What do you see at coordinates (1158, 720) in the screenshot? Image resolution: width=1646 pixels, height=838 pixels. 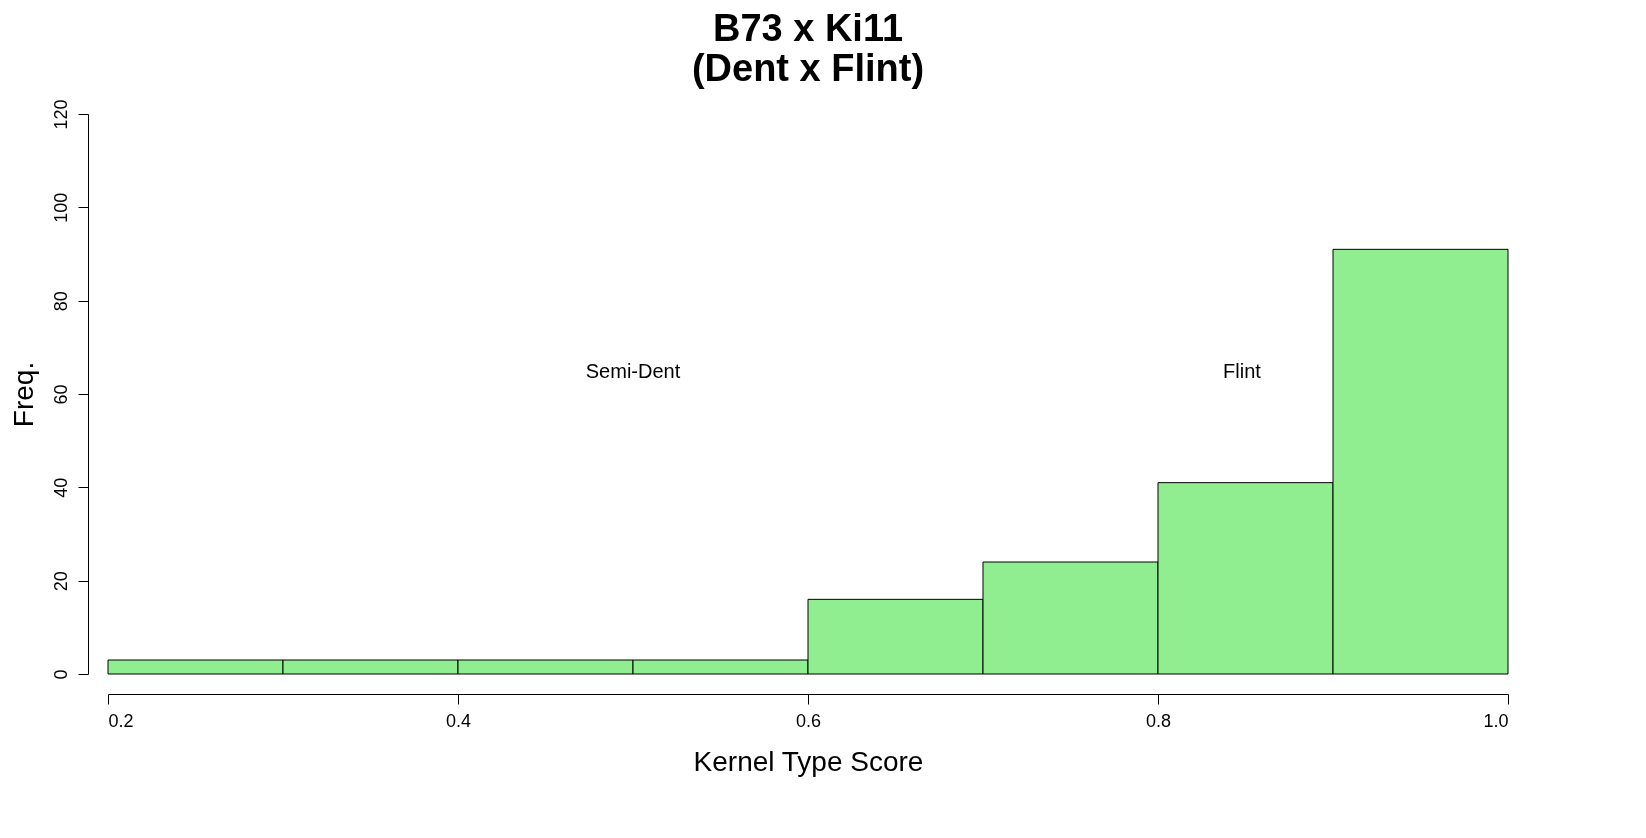 I see `x-tick-label: 0.8` at bounding box center [1158, 720].